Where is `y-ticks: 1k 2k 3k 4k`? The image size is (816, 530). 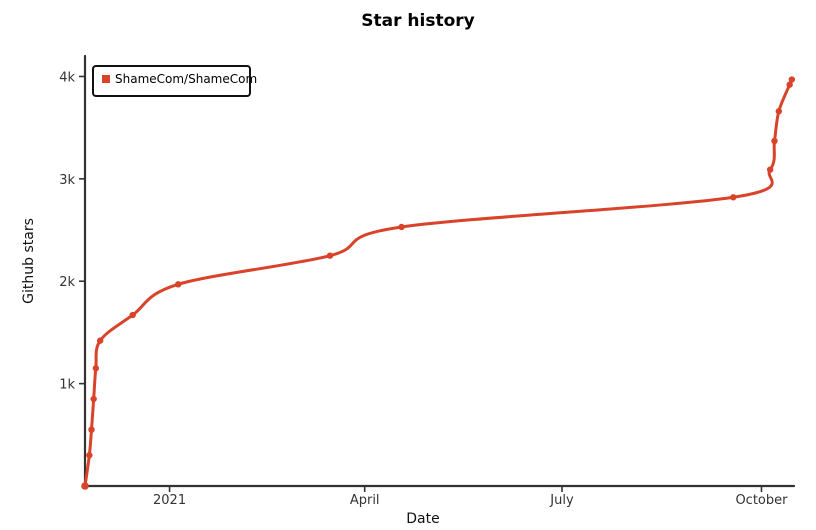
y-ticks: 1k 2k 3k 4k is located at coordinates (72, 231).